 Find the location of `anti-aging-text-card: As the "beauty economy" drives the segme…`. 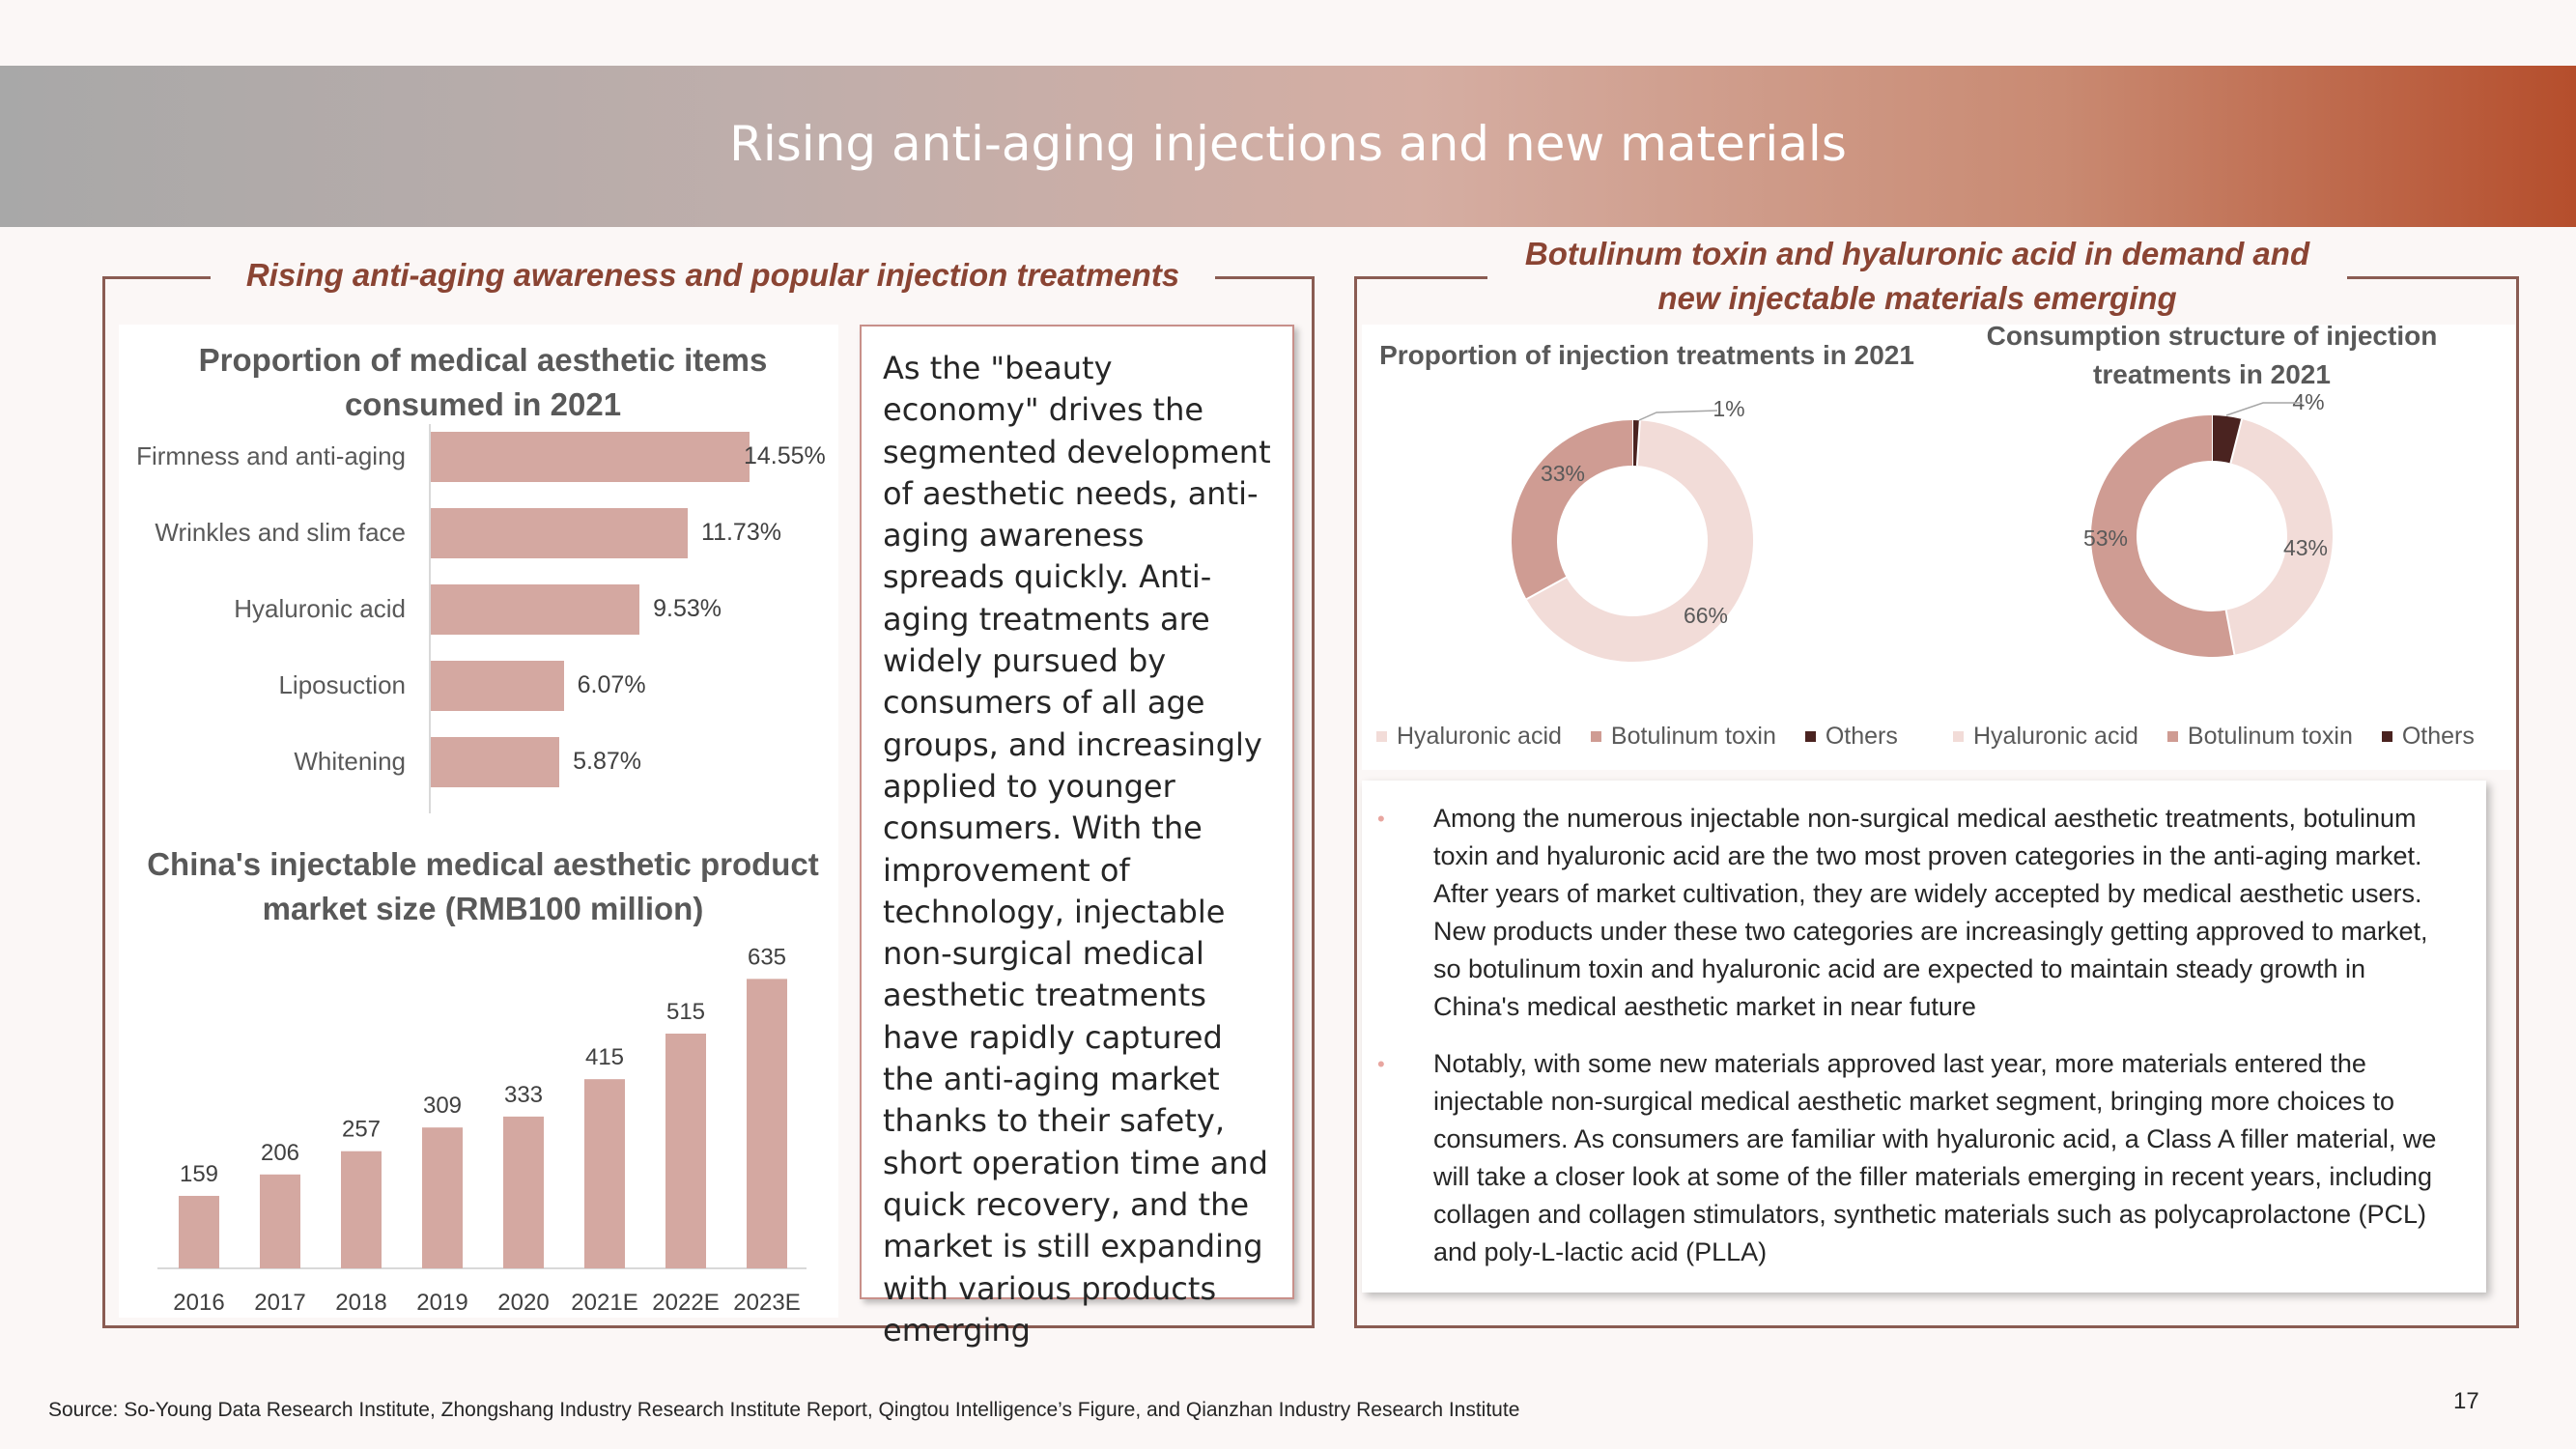

anti-aging-text-card: As the "beauty economy" drives the segme… is located at coordinates (1077, 837).